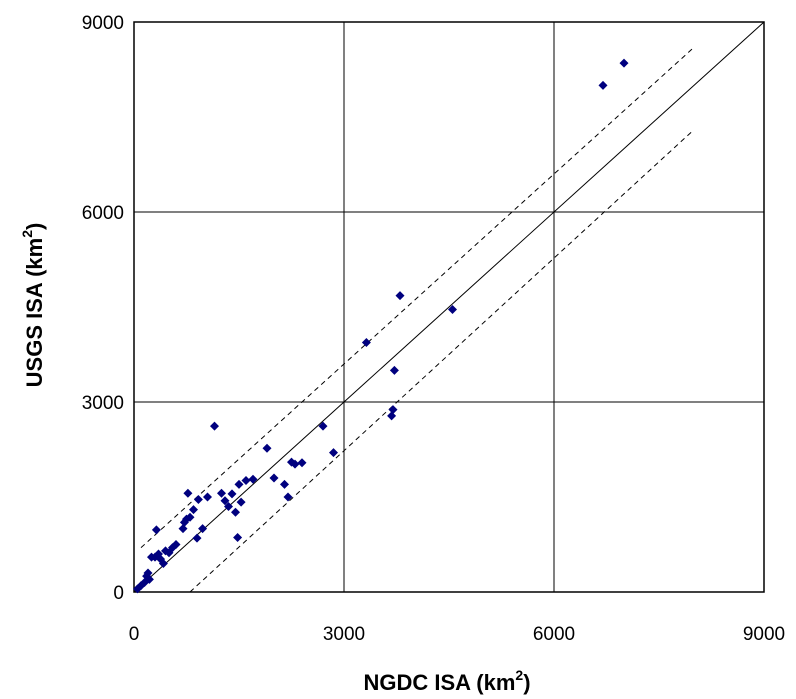 This screenshot has height=699, width=796. Describe the element at coordinates (103, 308) in the screenshot. I see `y-tick-labels: 0 3000 6000 9000` at that location.